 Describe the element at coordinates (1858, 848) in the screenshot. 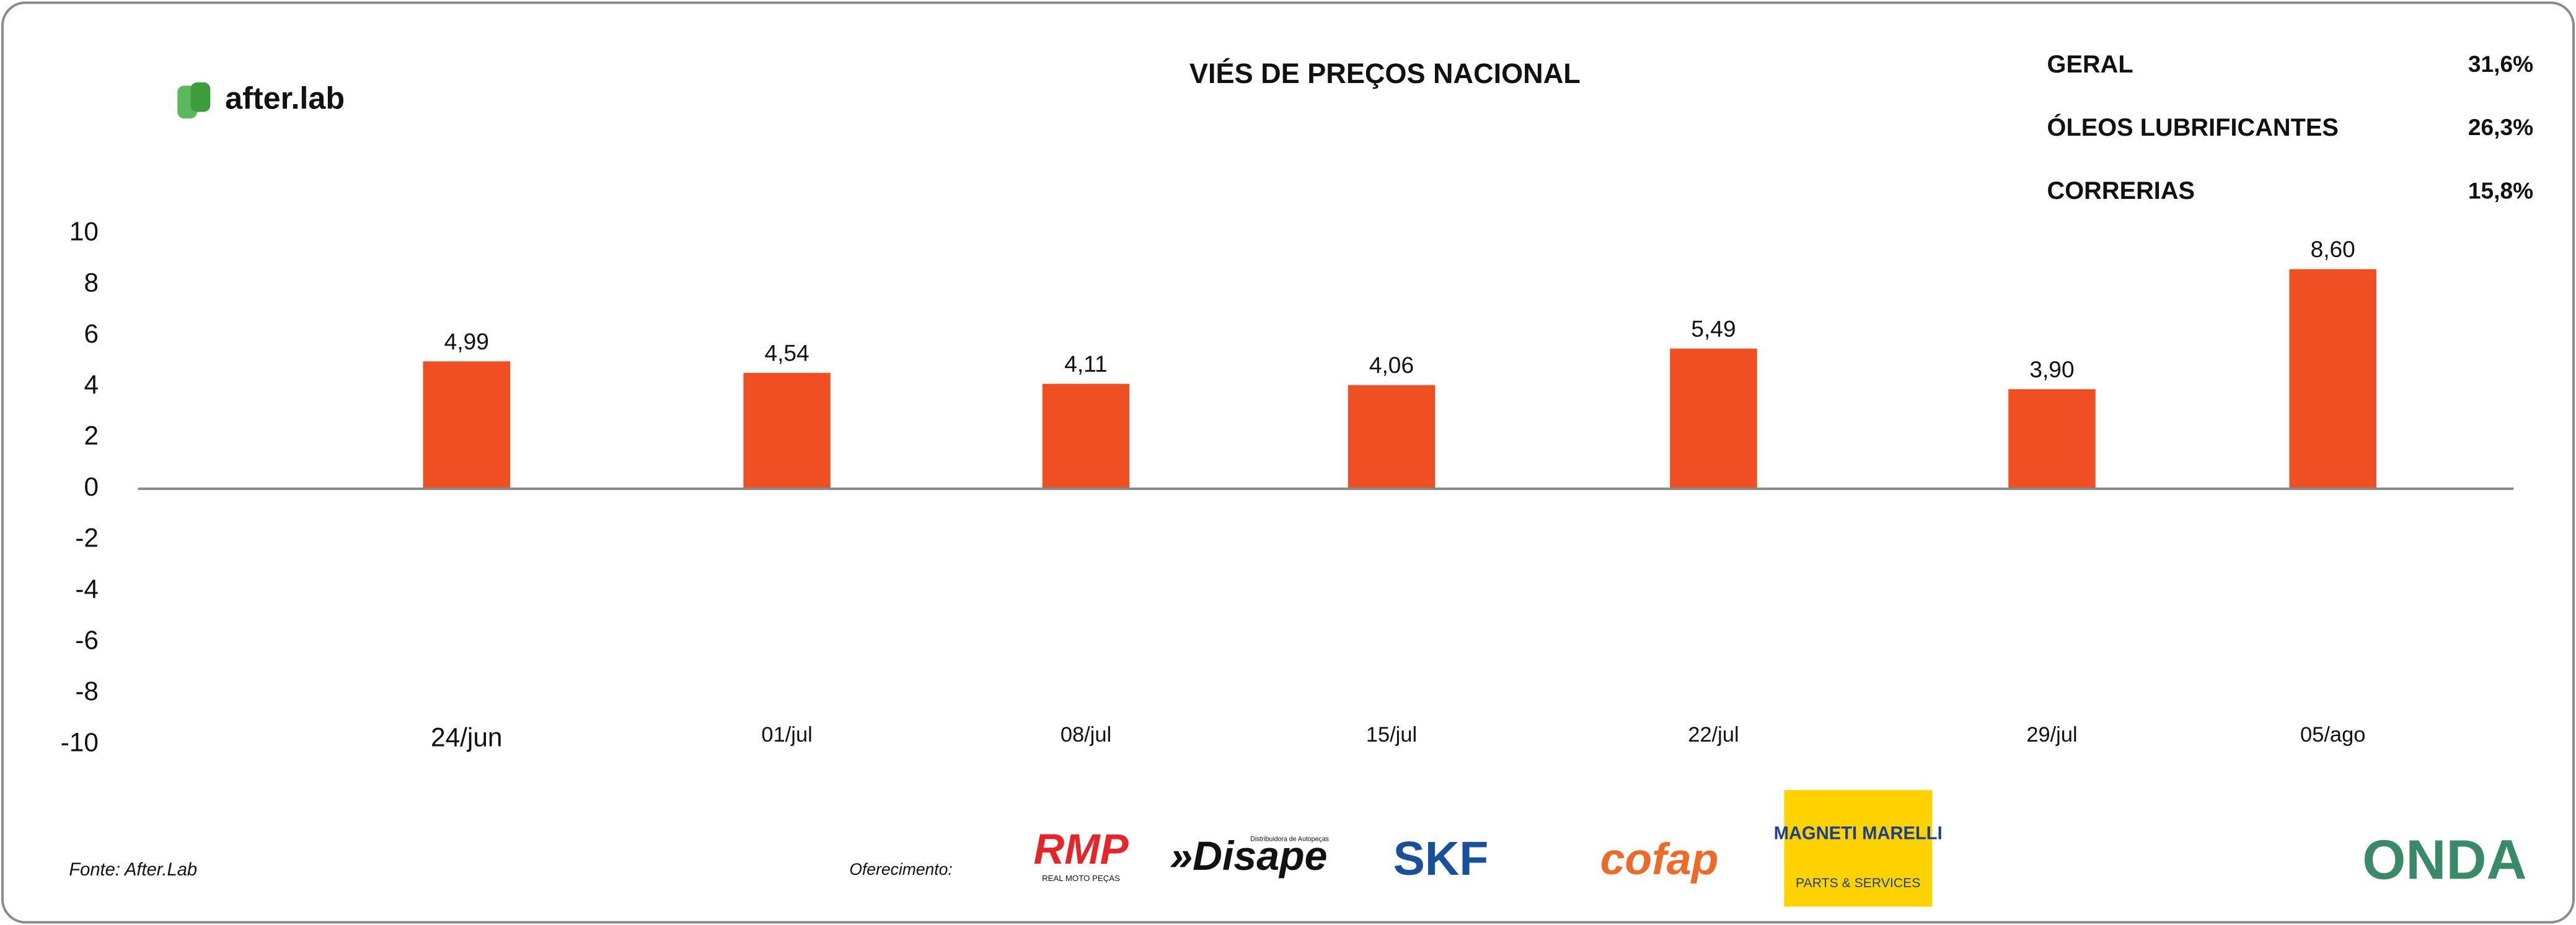

I see `sponsor-magneti-bg` at that location.